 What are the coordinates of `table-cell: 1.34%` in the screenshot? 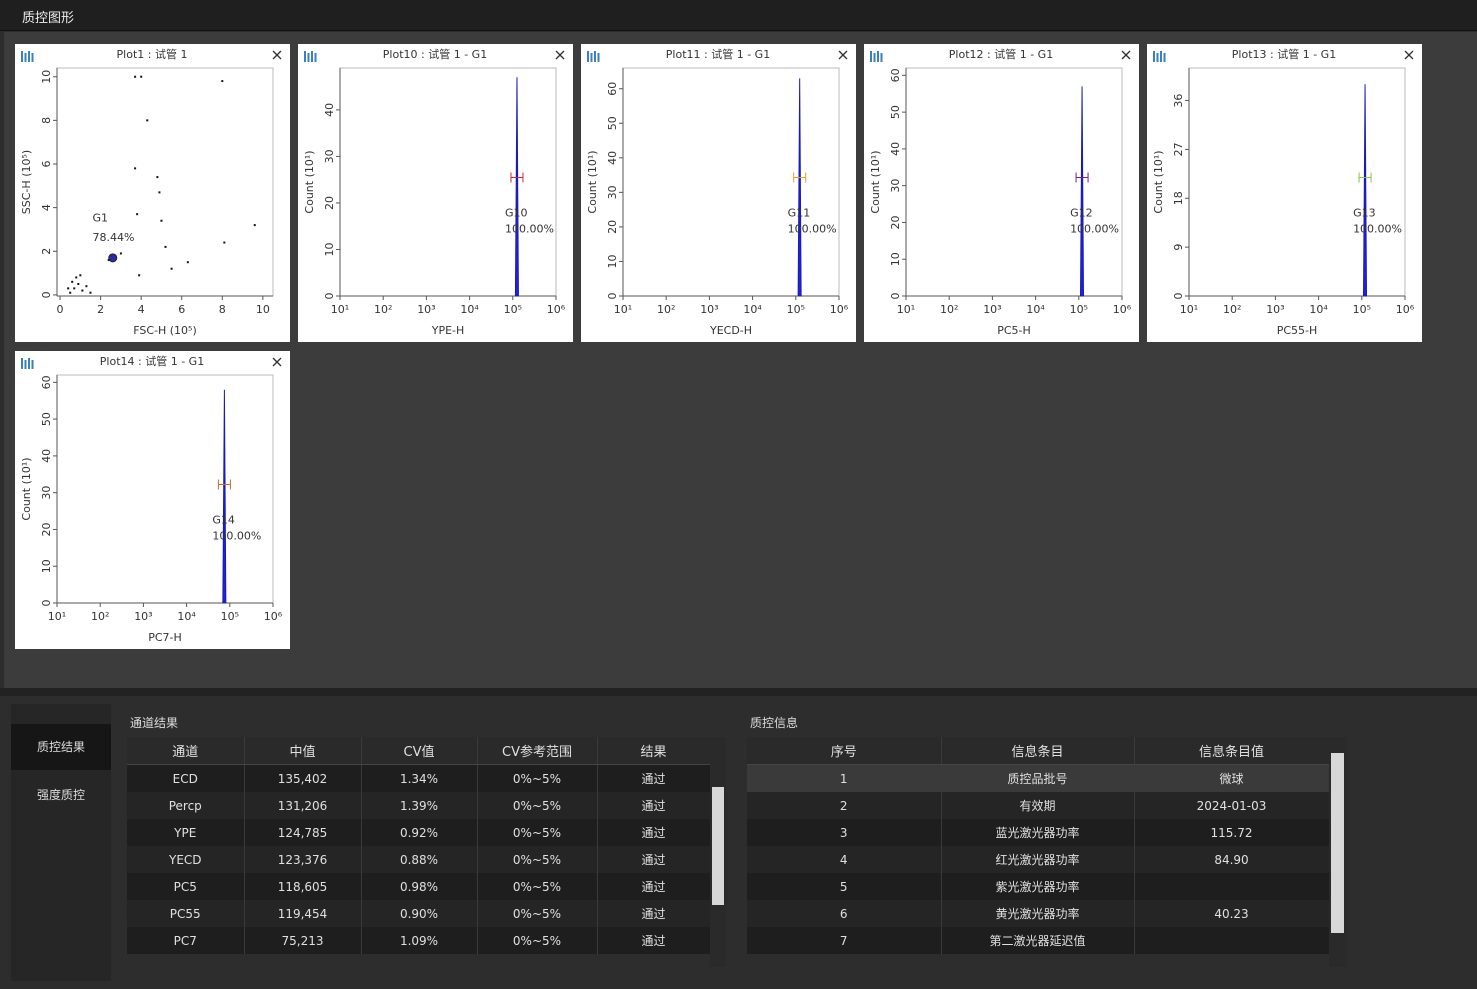 It's located at (419, 778).